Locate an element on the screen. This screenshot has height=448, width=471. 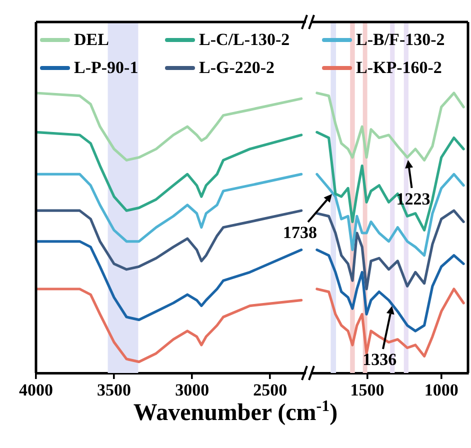
legend-label: L-B/F-130-2 is located at coordinates (400, 40).